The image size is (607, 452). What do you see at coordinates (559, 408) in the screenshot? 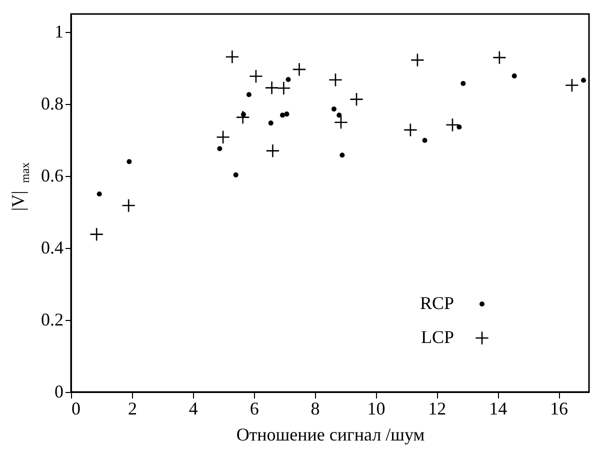
I see `x-tick-label: 16` at bounding box center [559, 408].